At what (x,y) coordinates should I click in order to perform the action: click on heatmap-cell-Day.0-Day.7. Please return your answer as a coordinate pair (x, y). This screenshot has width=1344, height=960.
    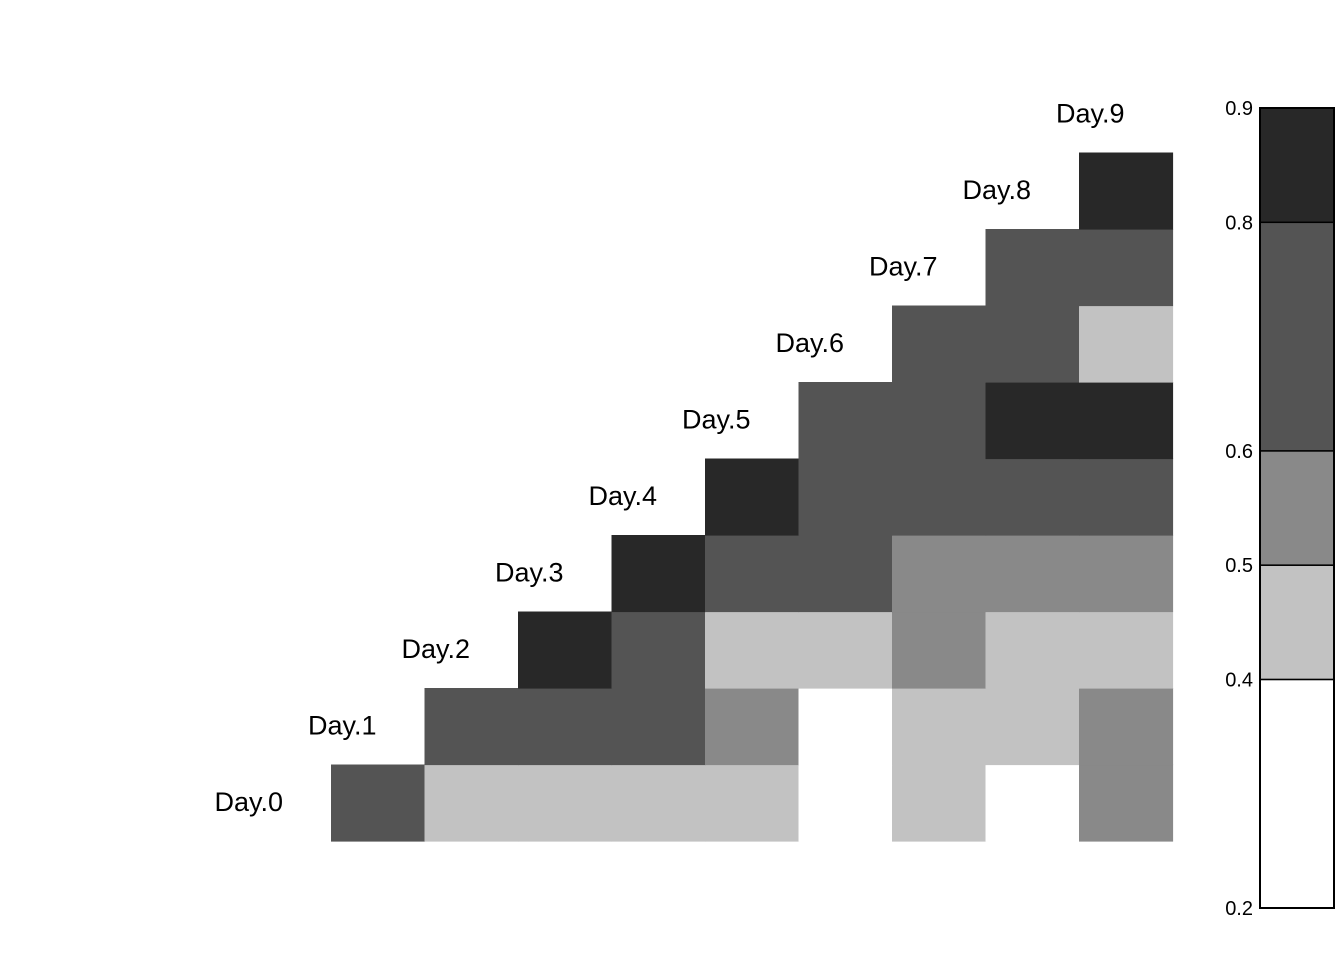
    Looking at the image, I should click on (939, 803).